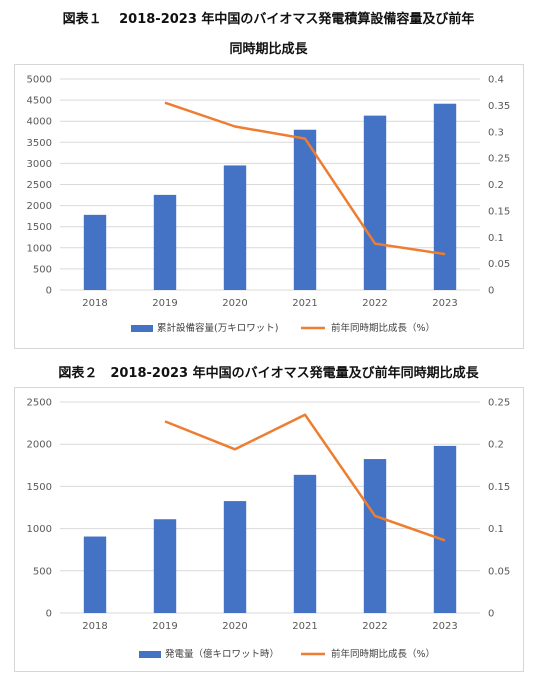 The height and width of the screenshot is (680, 537). Describe the element at coordinates (283, 328) in the screenshot. I see `legend: 累計設備容量(万キロワット) 前年同時期比成長（%）` at that location.